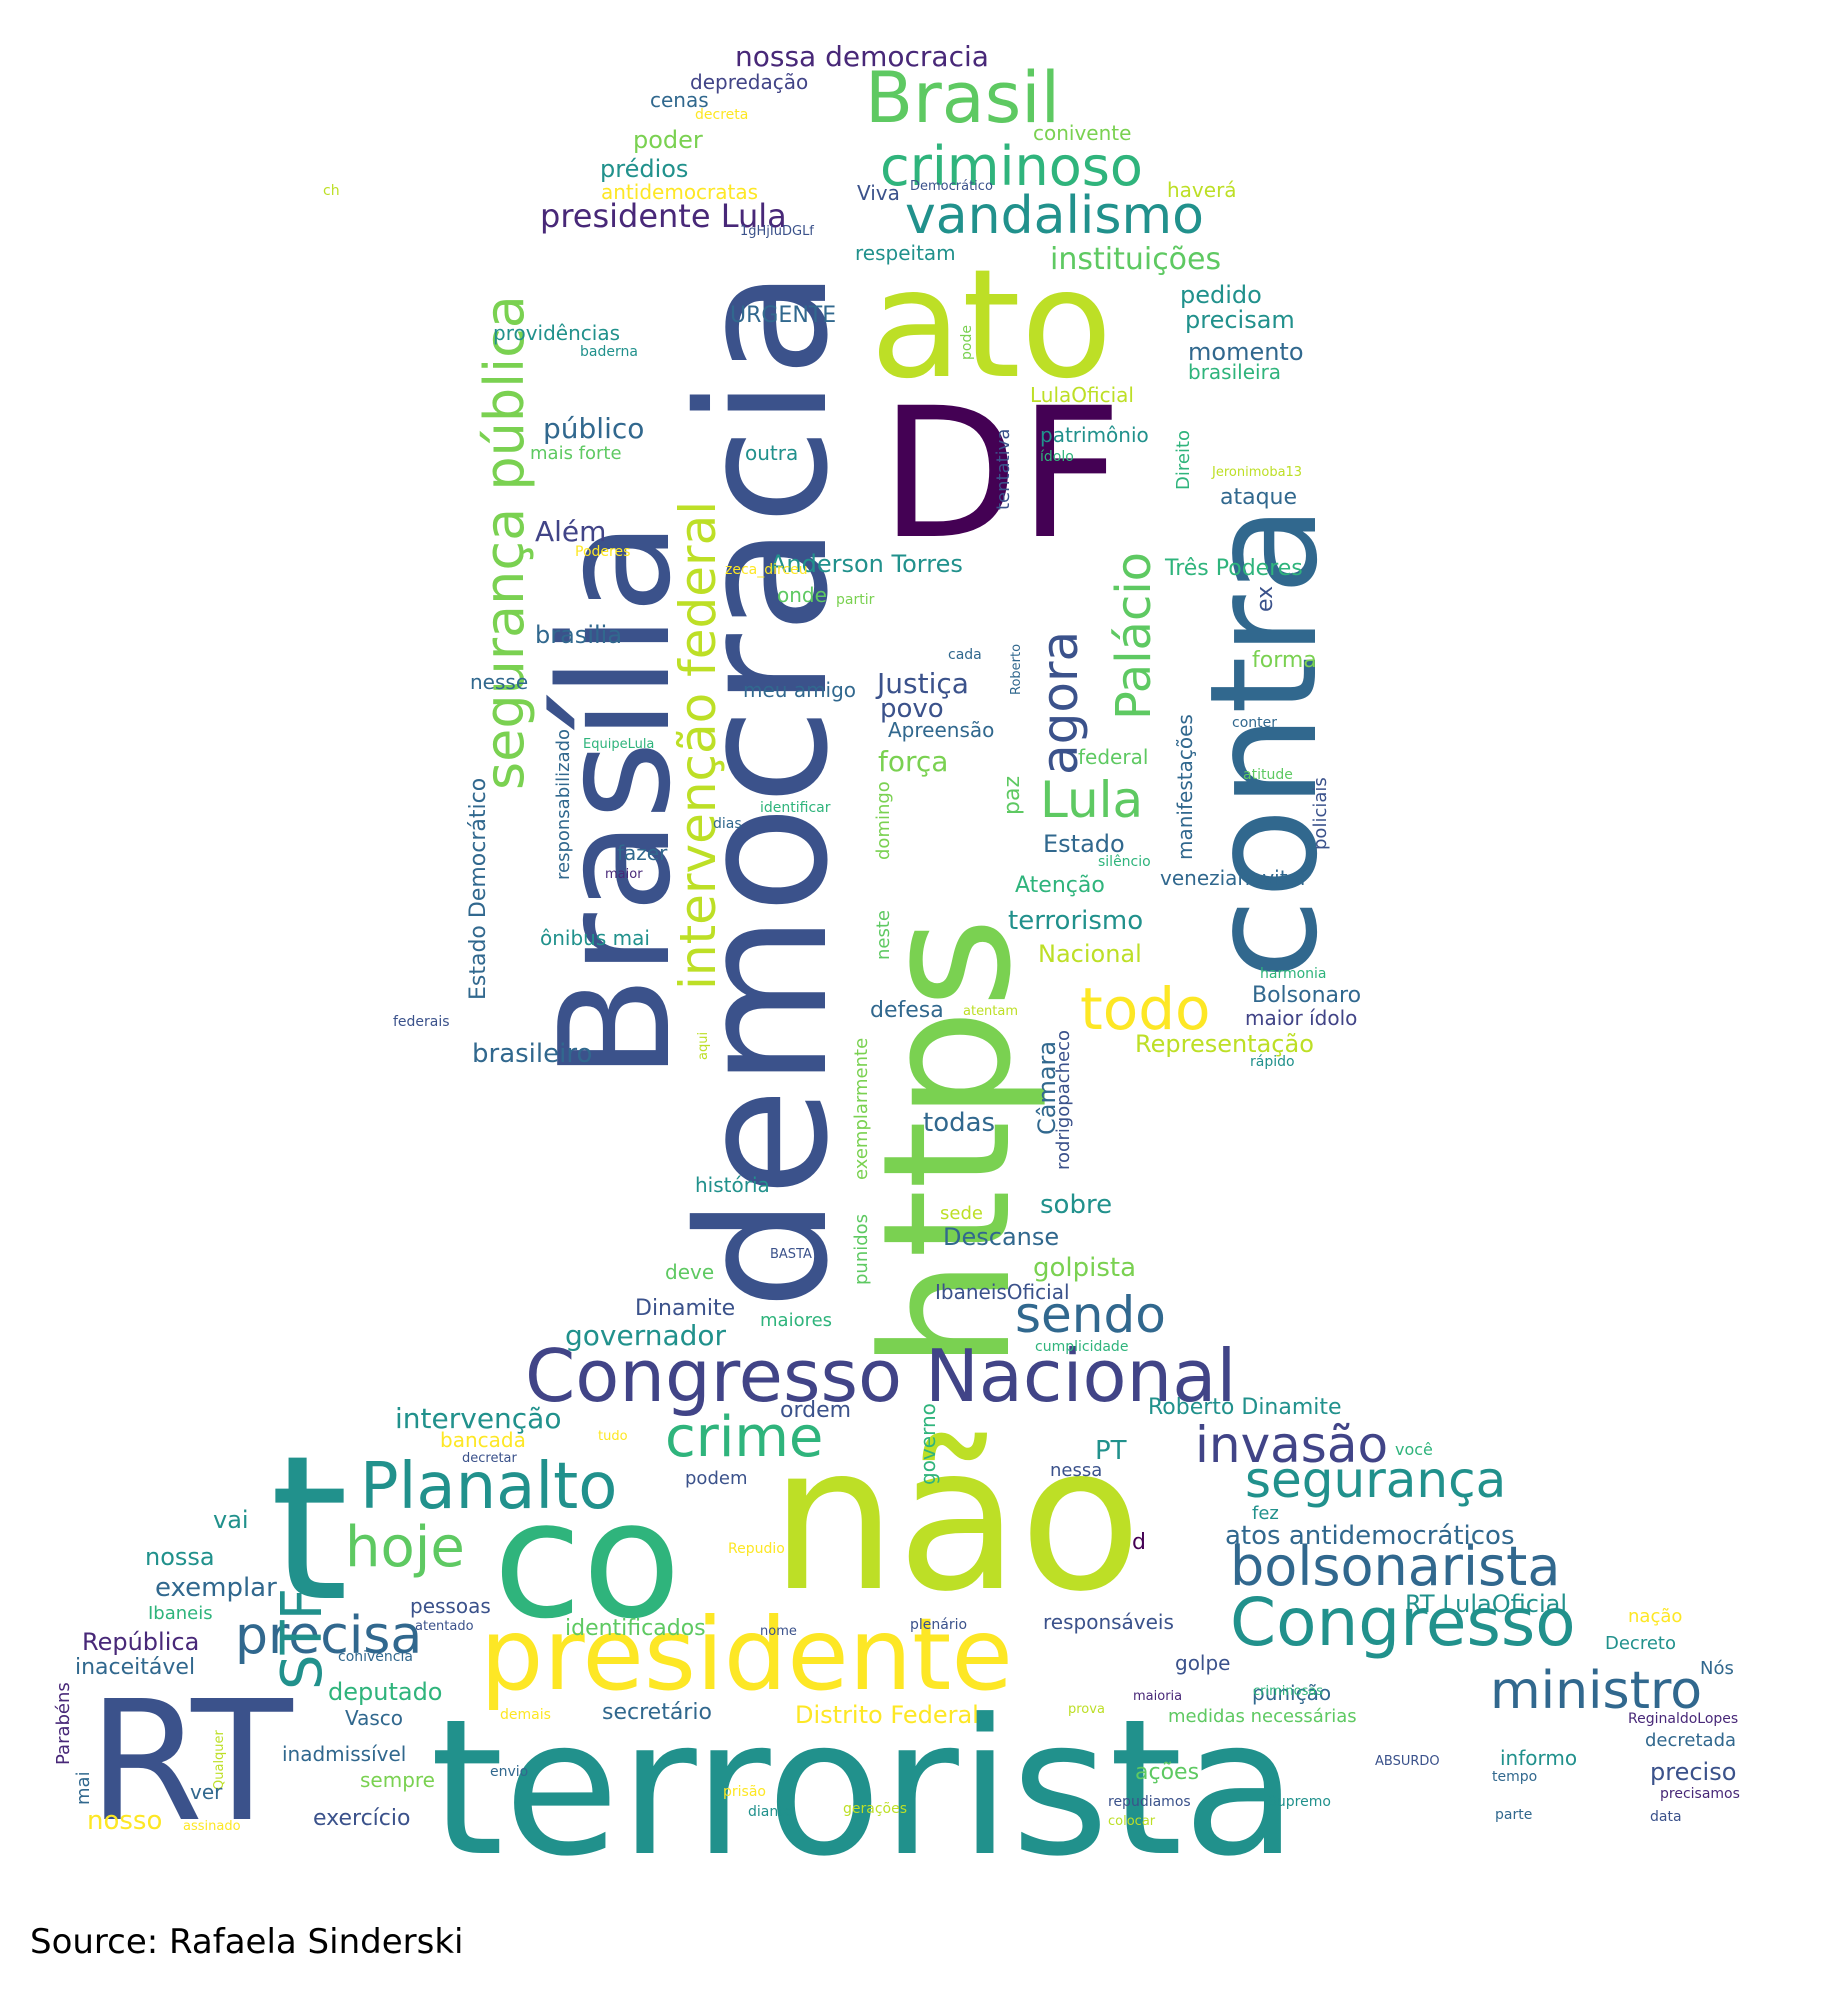 The image size is (1838, 2007). I want to click on word-dinamite: Dinamite, so click(685, 1308).